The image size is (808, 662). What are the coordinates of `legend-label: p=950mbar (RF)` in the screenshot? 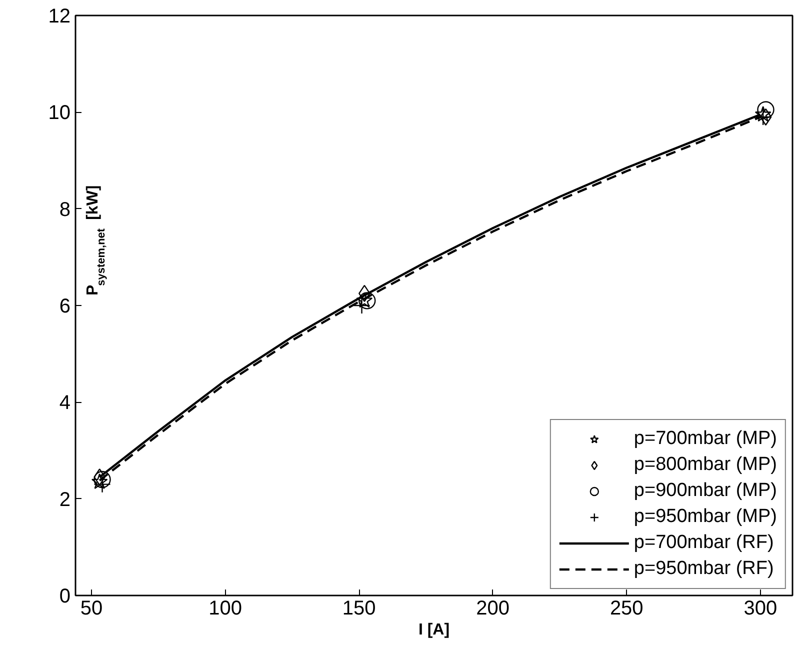 It's located at (704, 569).